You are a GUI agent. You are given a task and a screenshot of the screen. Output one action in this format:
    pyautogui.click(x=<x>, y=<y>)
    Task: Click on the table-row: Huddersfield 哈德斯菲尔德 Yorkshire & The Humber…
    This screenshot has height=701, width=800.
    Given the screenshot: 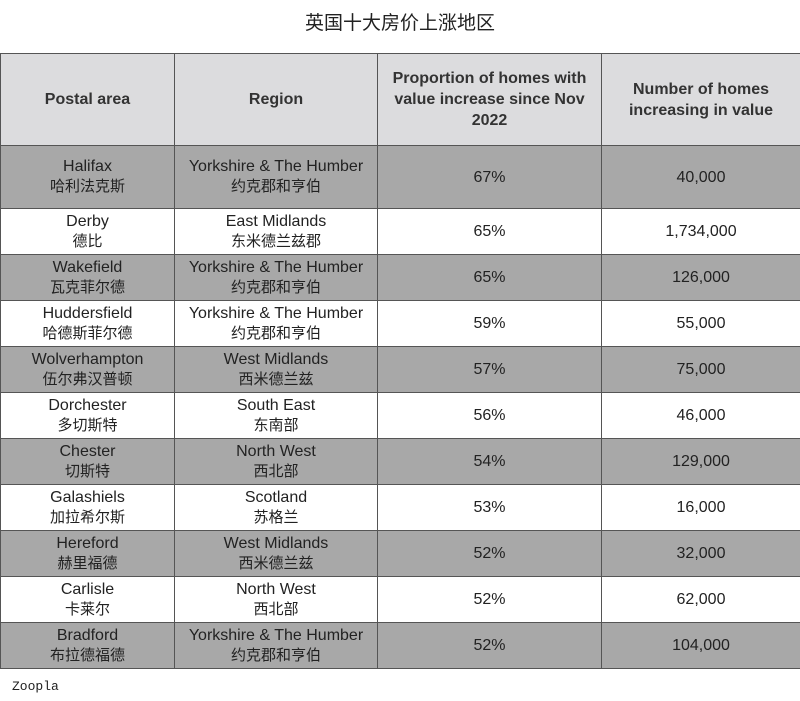 What is the action you would take?
    pyautogui.click(x=400, y=323)
    